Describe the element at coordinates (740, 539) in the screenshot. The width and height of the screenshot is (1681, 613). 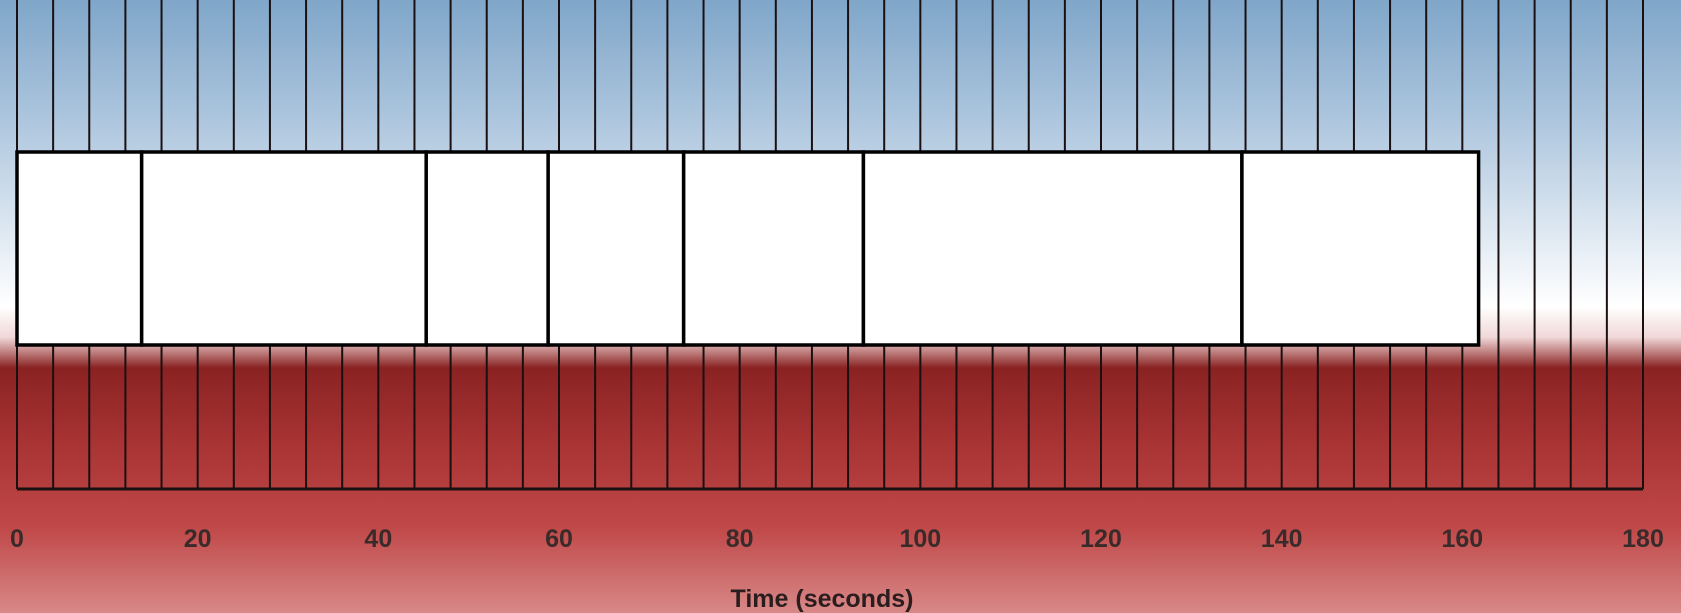
I see `x-tick-label: 80` at that location.